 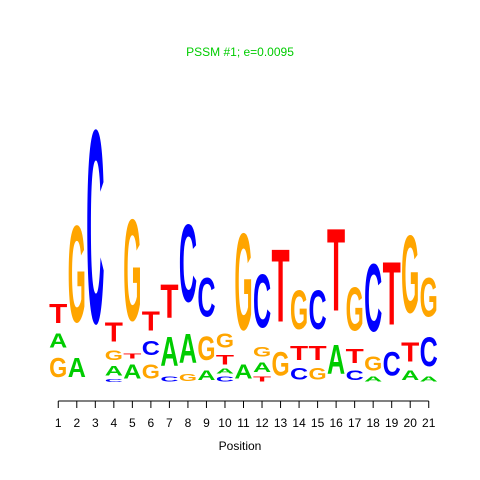 What do you see at coordinates (411, 423) in the screenshot?
I see `x-tick-label-20: 20` at bounding box center [411, 423].